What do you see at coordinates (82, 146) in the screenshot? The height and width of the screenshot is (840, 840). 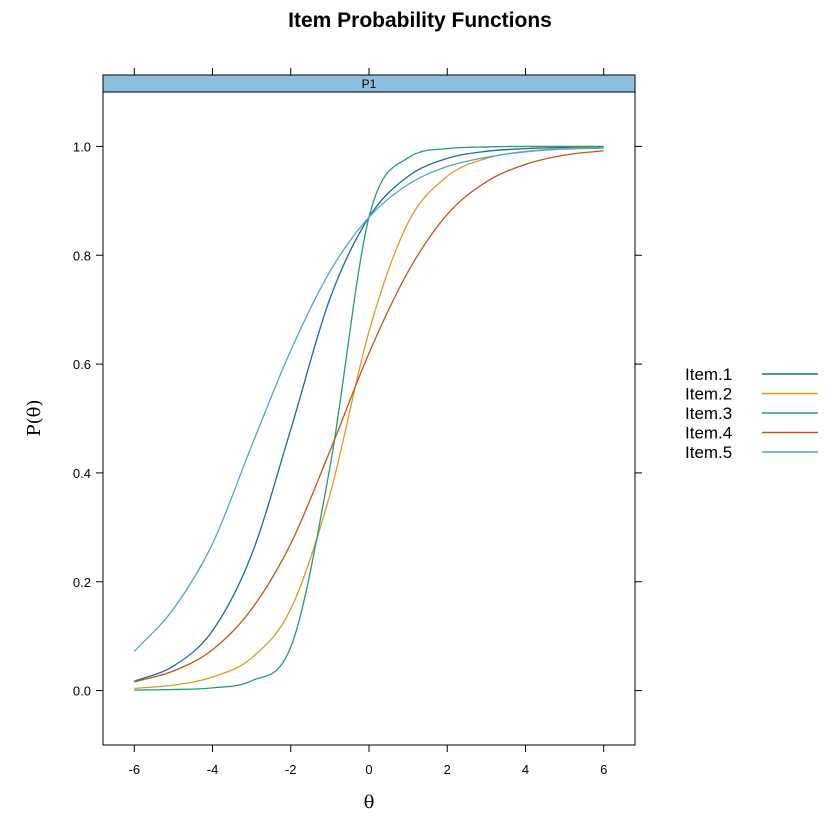 I see `y-tick-label: 1.0` at bounding box center [82, 146].